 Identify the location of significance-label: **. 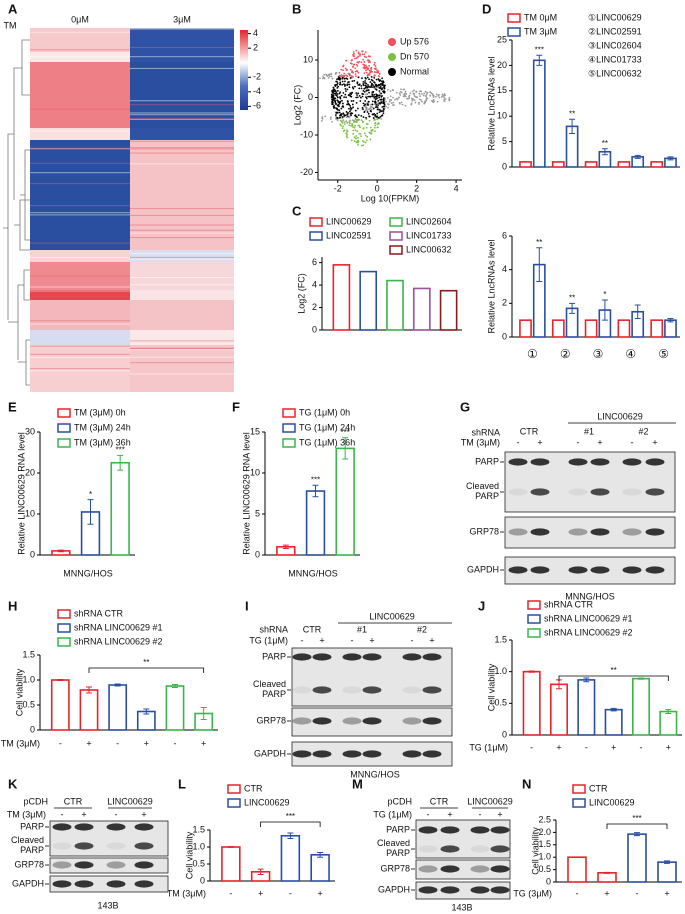
(614, 670).